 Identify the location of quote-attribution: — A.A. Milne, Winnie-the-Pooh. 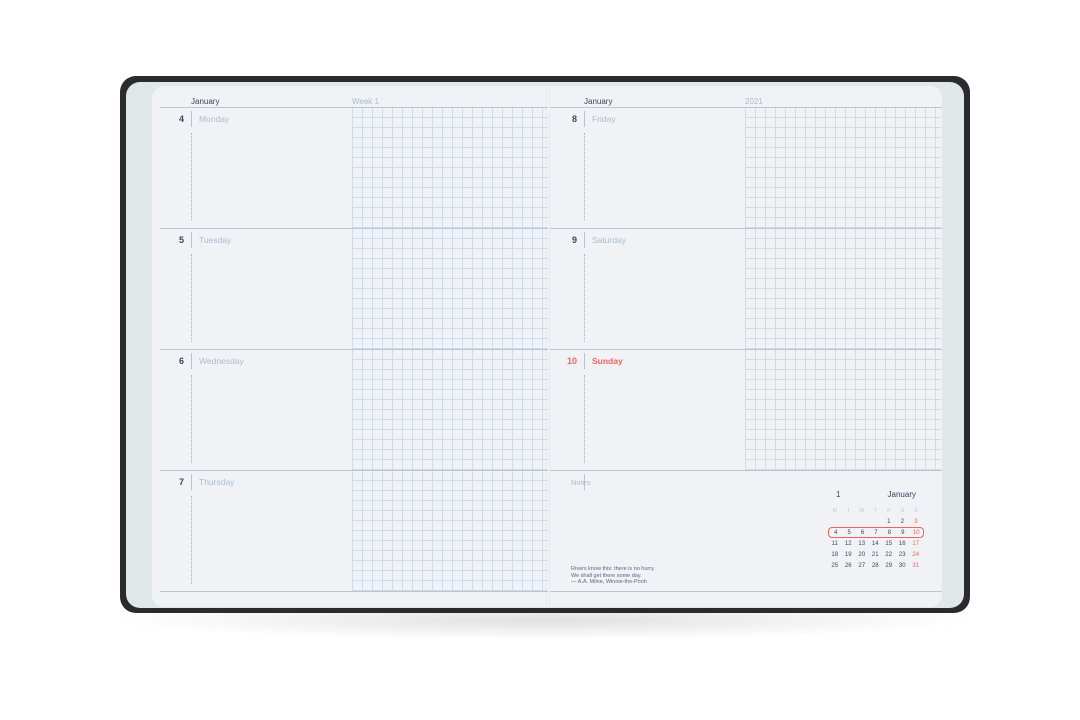
(609, 582).